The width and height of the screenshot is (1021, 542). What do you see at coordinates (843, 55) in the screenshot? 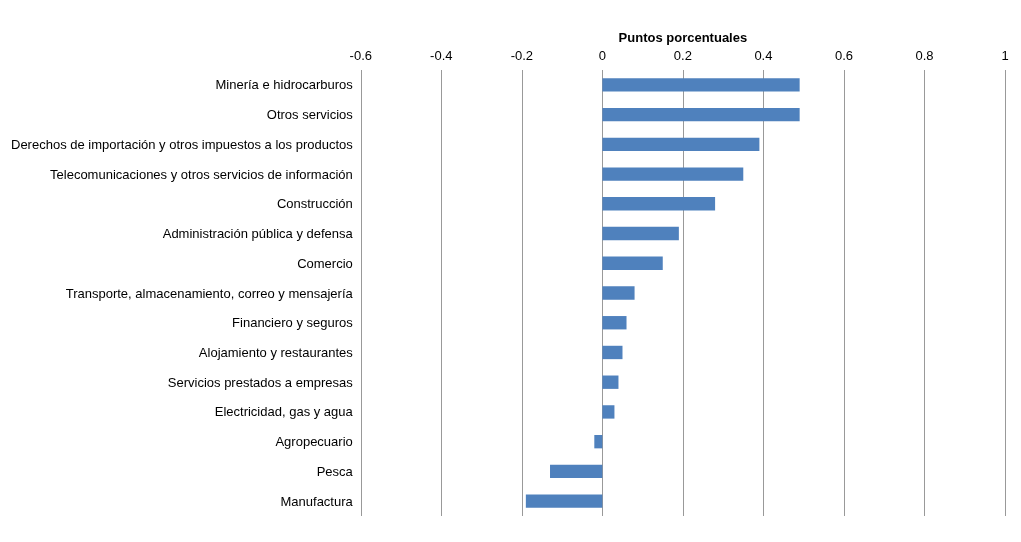
I see `x-tick-label: 0.6` at bounding box center [843, 55].